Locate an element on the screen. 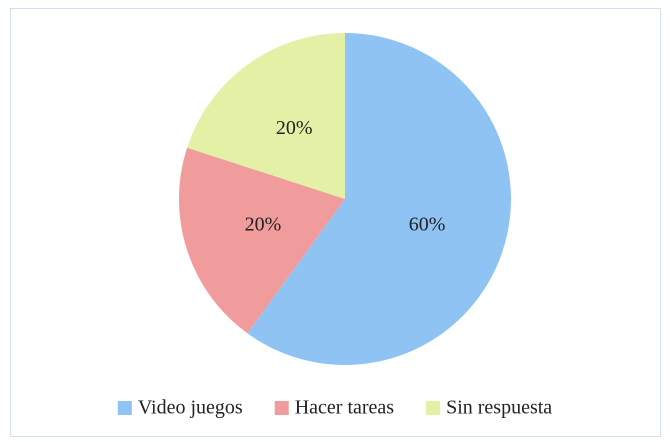 This screenshot has height=442, width=670. data-label: 60% is located at coordinates (427, 224).